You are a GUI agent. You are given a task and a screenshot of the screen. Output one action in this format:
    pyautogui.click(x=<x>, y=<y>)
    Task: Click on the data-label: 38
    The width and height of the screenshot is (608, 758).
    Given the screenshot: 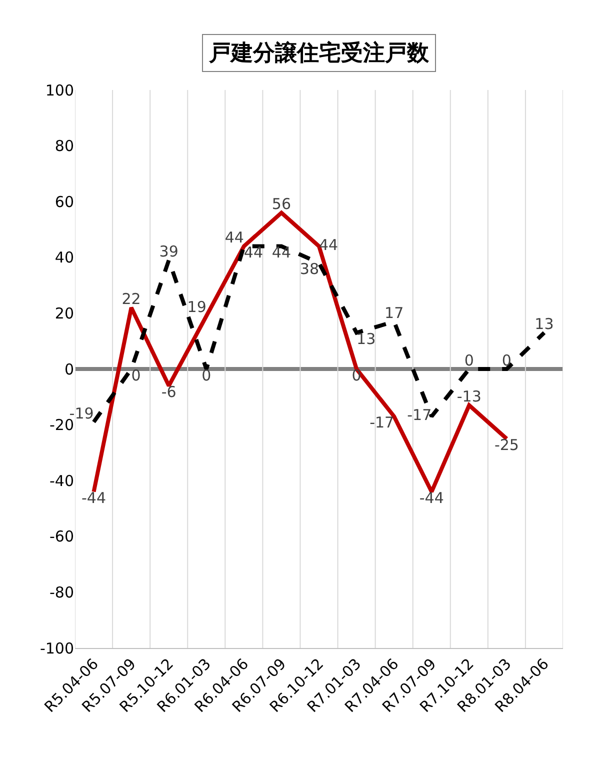 What is the action you would take?
    pyautogui.click(x=309, y=269)
    